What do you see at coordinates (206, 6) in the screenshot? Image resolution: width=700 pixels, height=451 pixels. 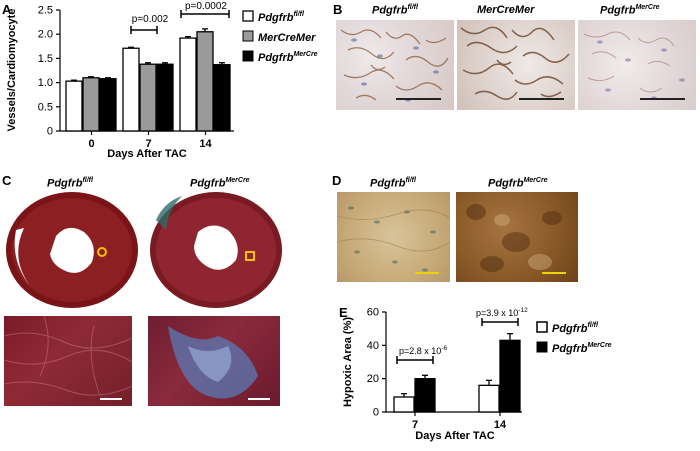 I see `chart-a-annotation-14: p=0.0002` at bounding box center [206, 6].